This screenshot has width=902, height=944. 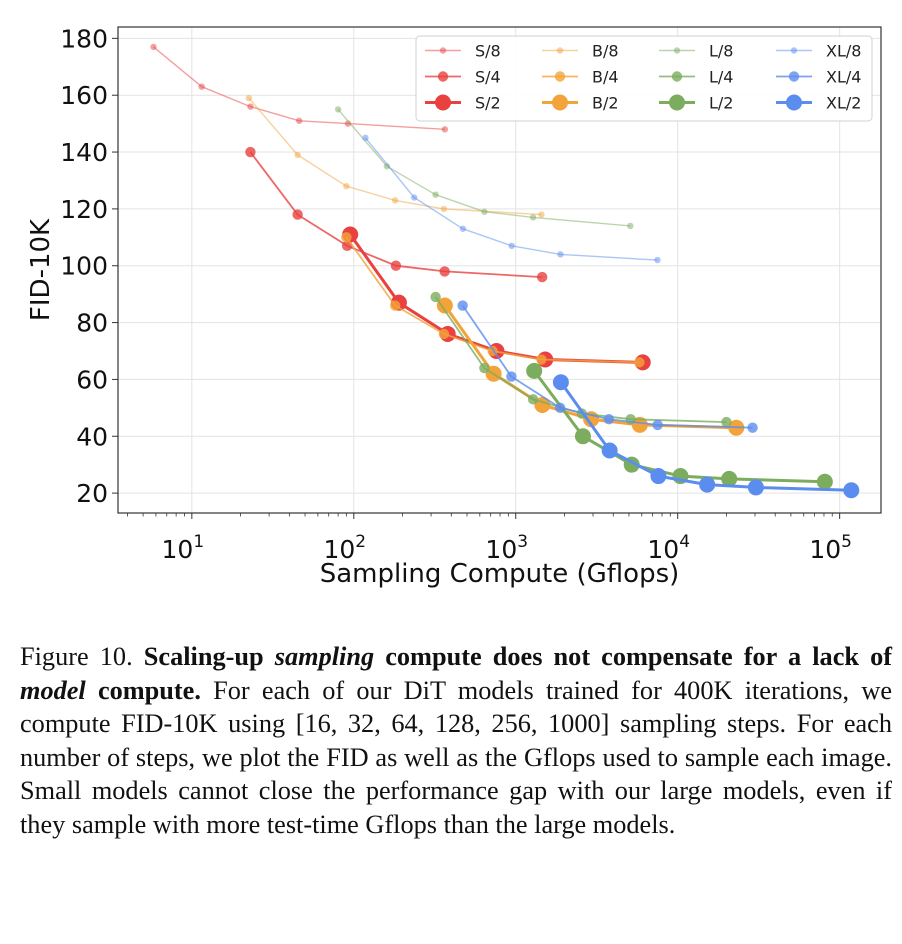 What do you see at coordinates (696, 51) in the screenshot?
I see `legend-entry-l-8: L/8` at bounding box center [696, 51].